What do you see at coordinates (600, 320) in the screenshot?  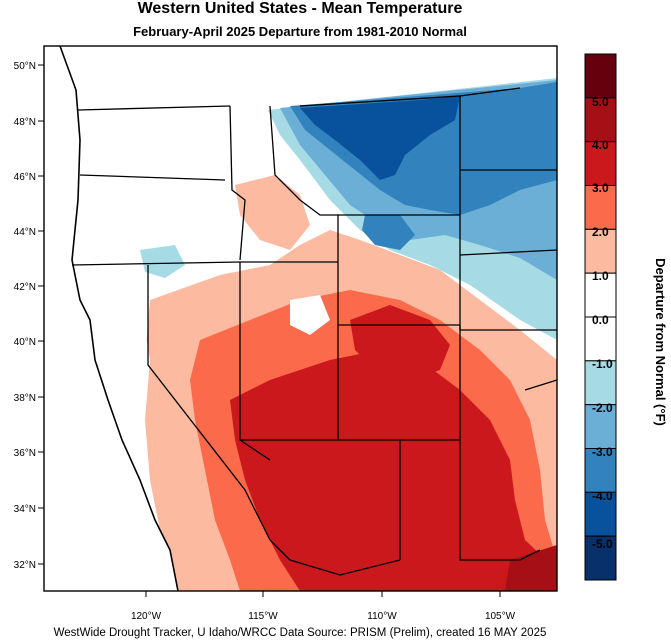 I see `cb-label-0: 0.0` at bounding box center [600, 320].